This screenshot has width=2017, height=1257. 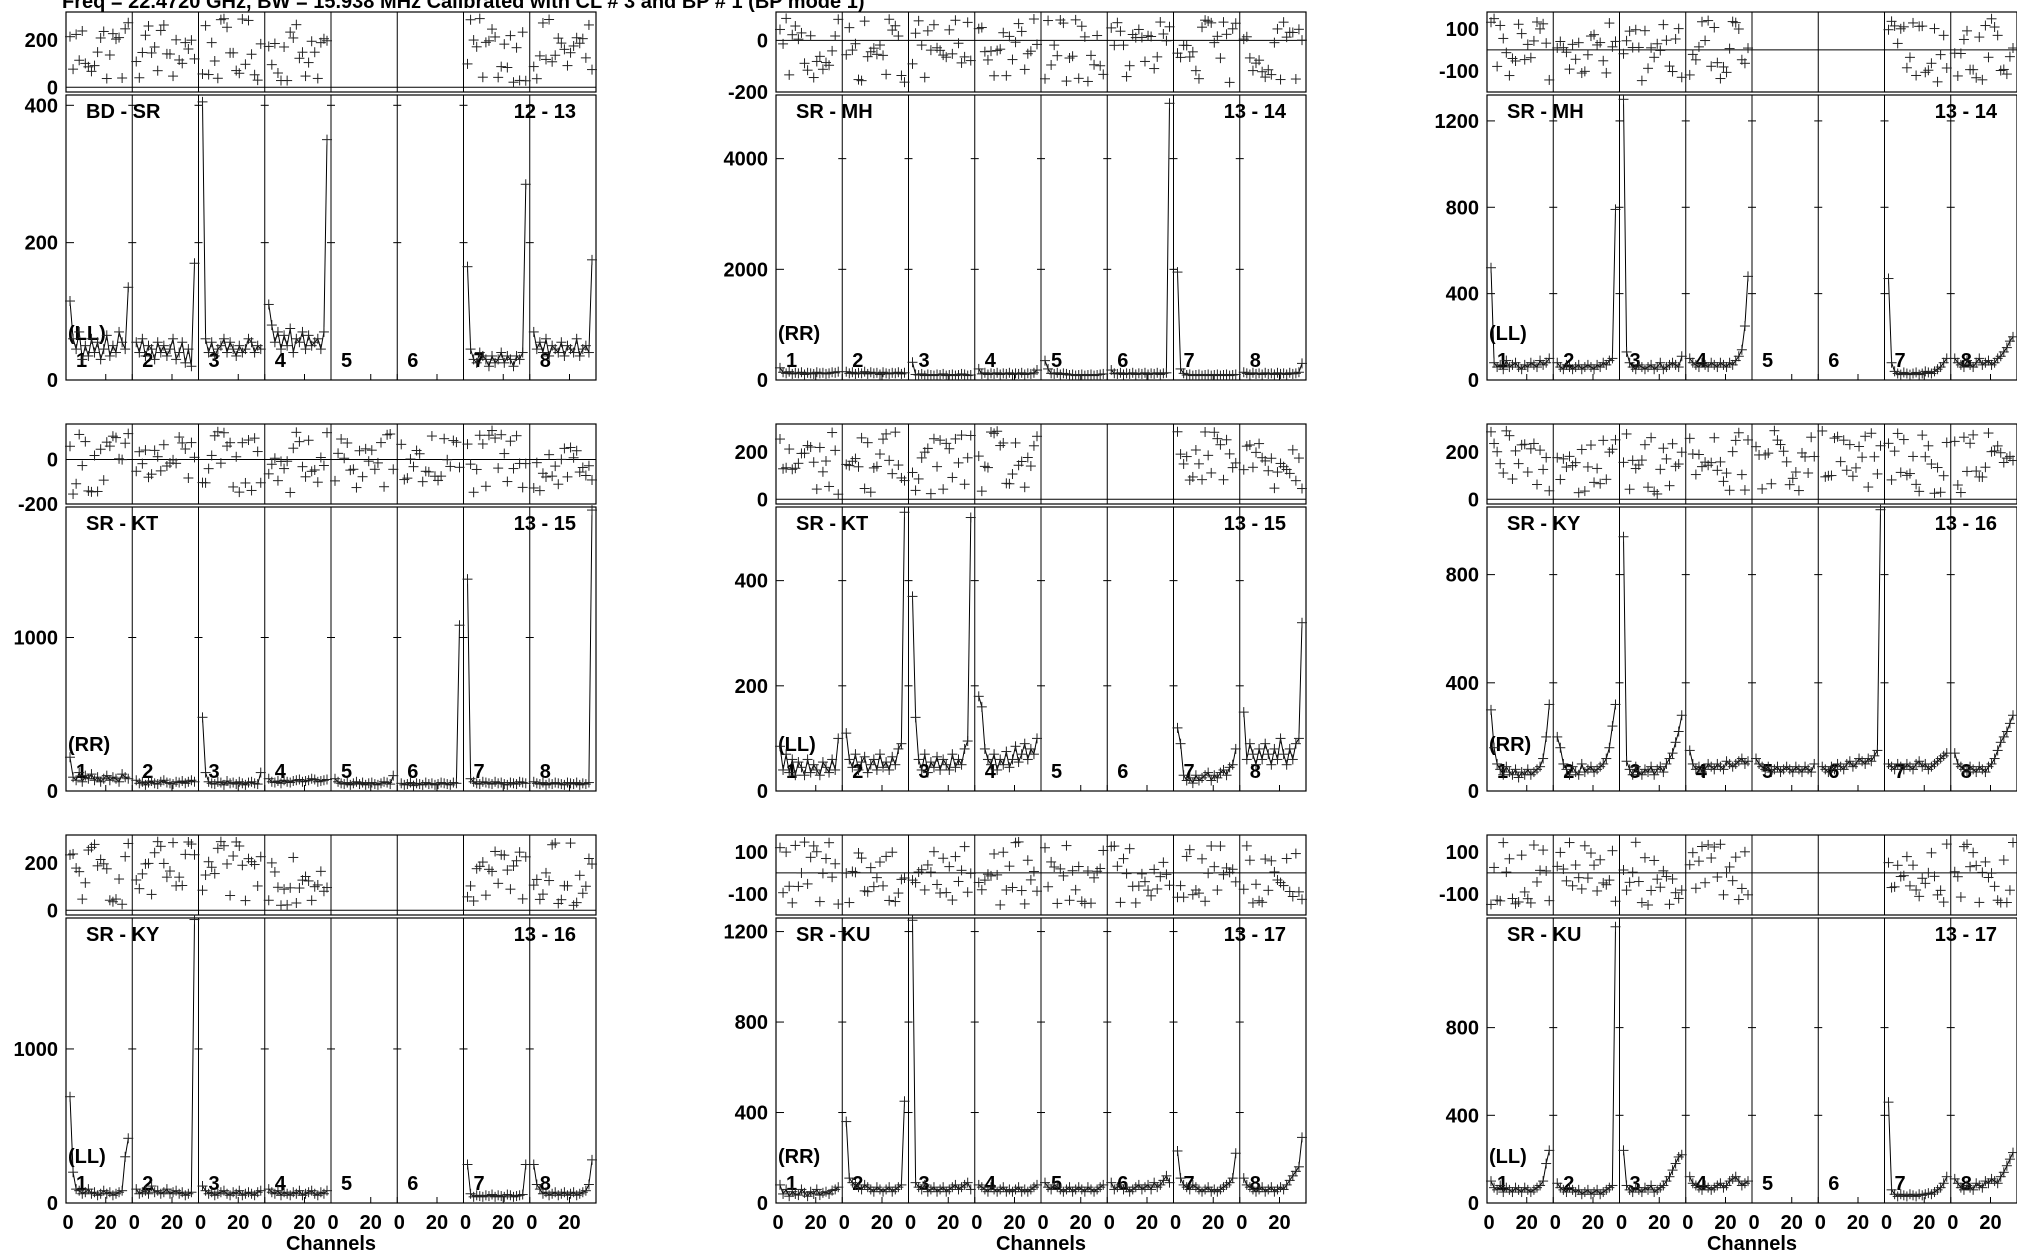 What do you see at coordinates (123, 112) in the screenshot?
I see `baseline-label: BD - SR` at bounding box center [123, 112].